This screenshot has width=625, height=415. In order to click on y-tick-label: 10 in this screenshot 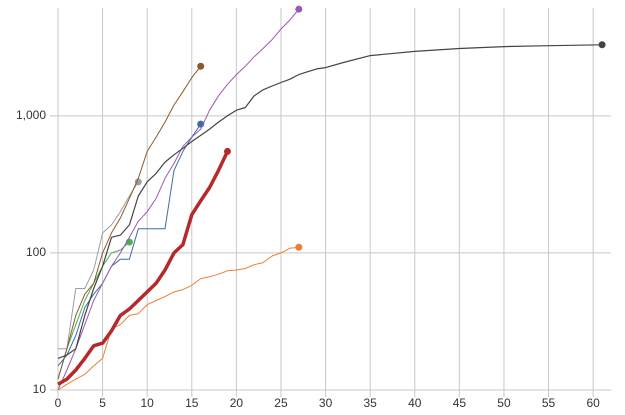, I will do `click(40, 389)`.